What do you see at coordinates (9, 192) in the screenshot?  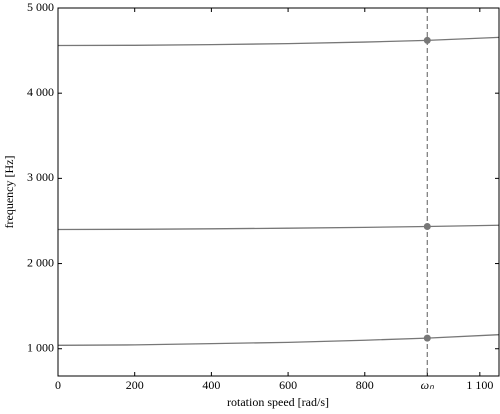 I see `y-axis-label: frequency [Hz]` at bounding box center [9, 192].